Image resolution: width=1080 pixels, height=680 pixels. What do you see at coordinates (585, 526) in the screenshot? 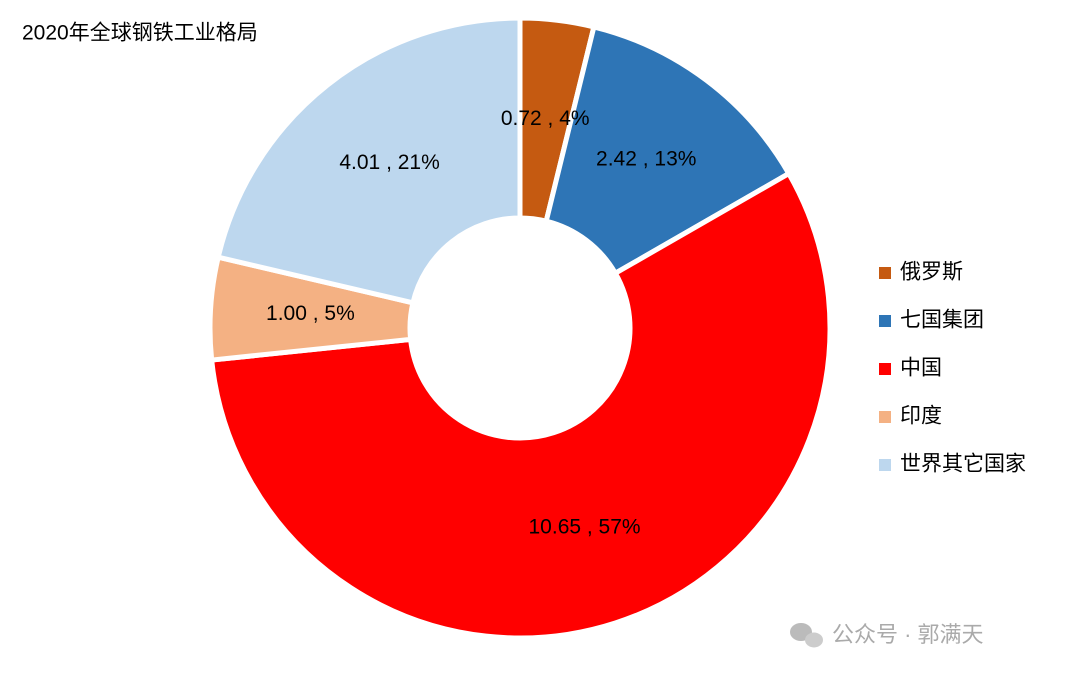
I see `data-label: 10.65 , 57%` at bounding box center [585, 526].